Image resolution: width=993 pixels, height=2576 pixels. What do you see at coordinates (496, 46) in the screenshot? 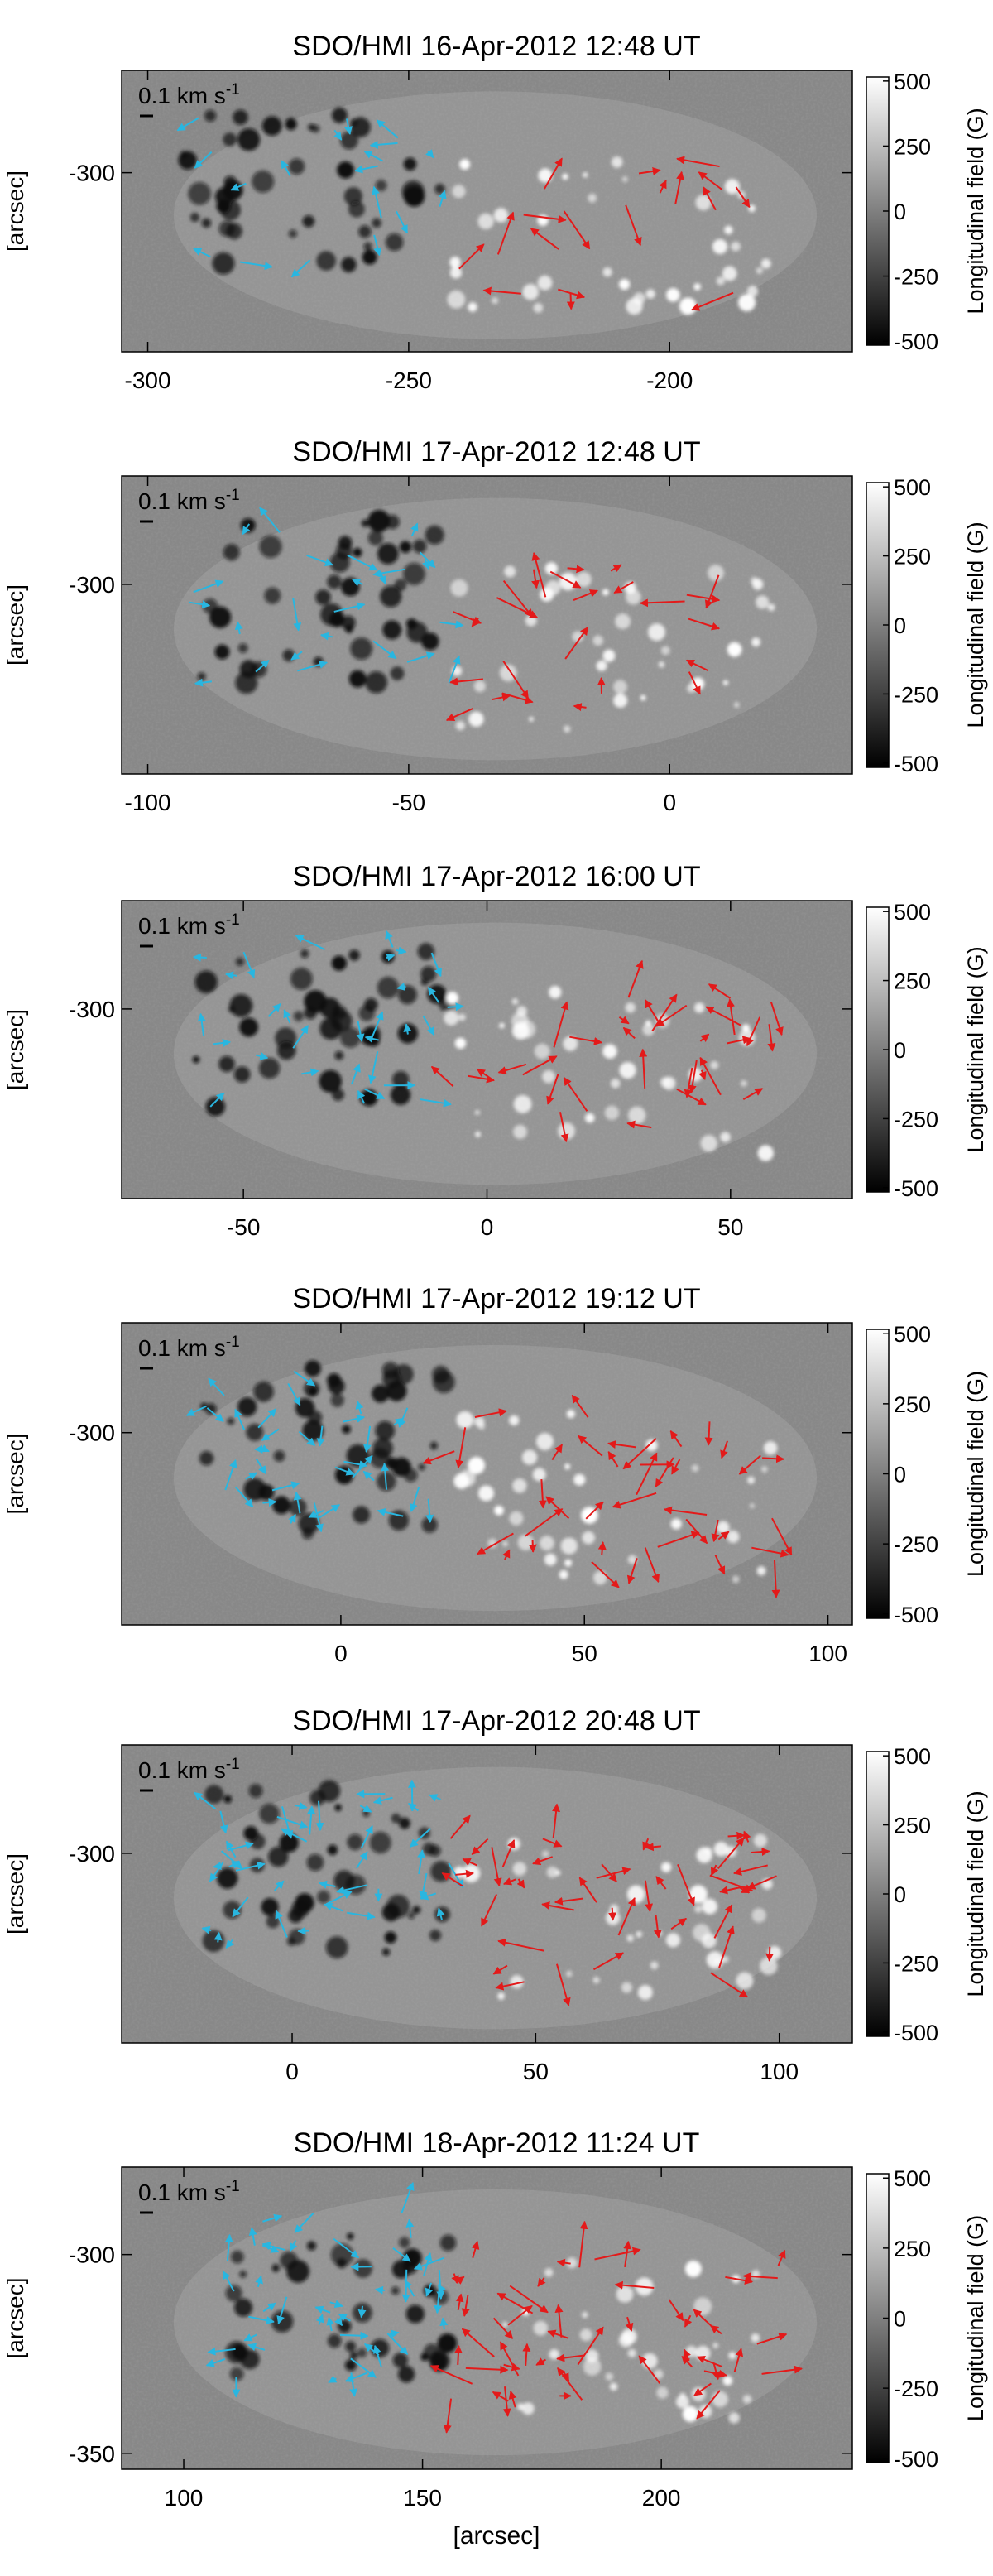
I see `panel-title: SDO/HMI 16-Apr-2012 12:48 UT` at bounding box center [496, 46].